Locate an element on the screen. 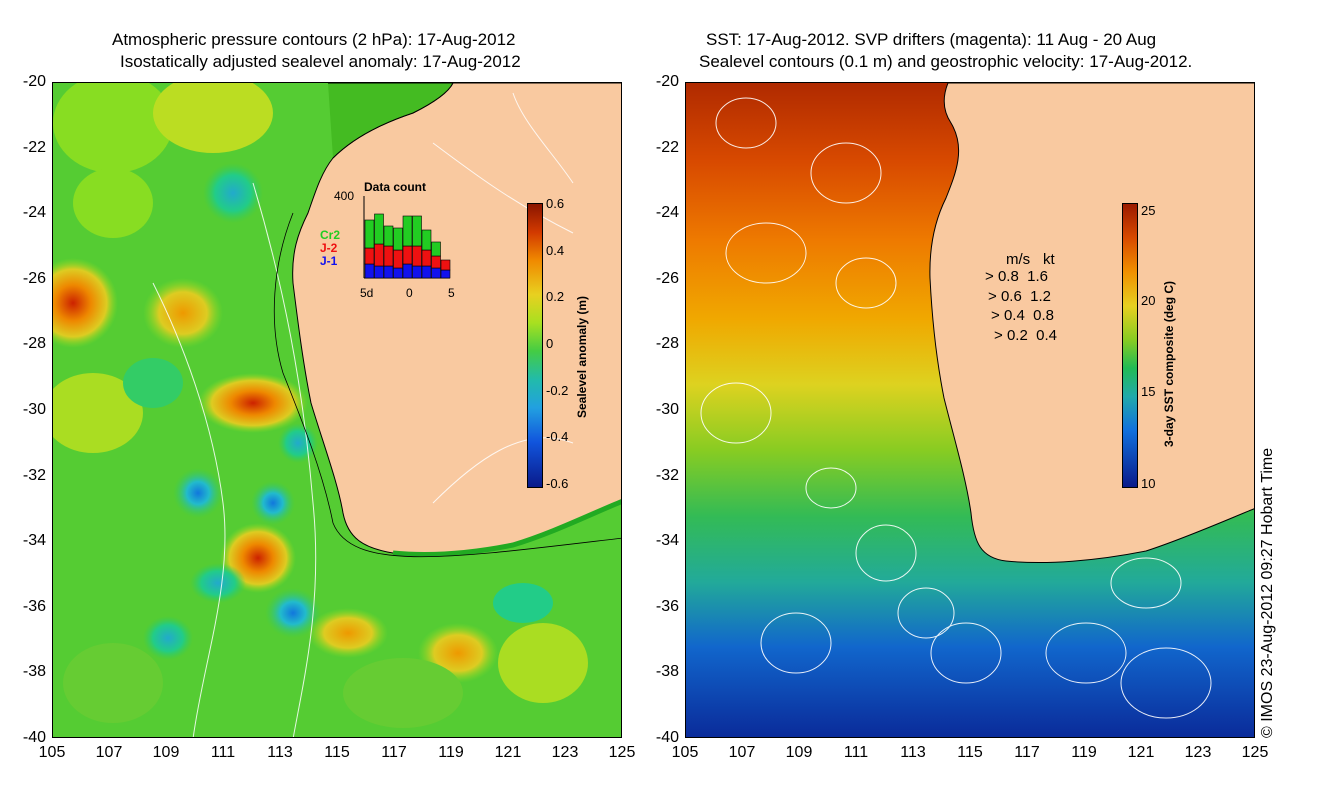 The width and height of the screenshot is (1320, 810). left-cbar-tick-5: -0.4 is located at coordinates (557, 436).